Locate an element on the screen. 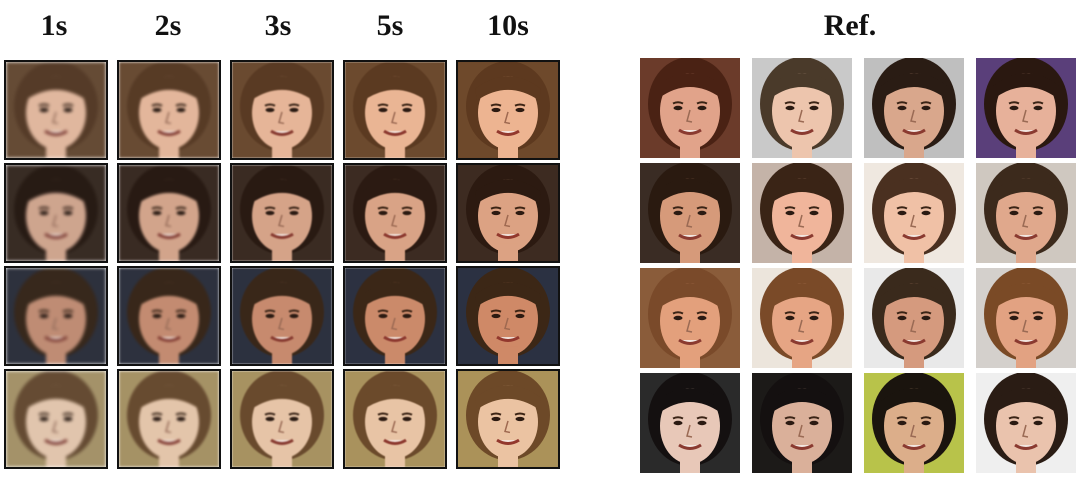 The width and height of the screenshot is (1080, 482). time-label-5s: 5s is located at coordinates (390, 25).